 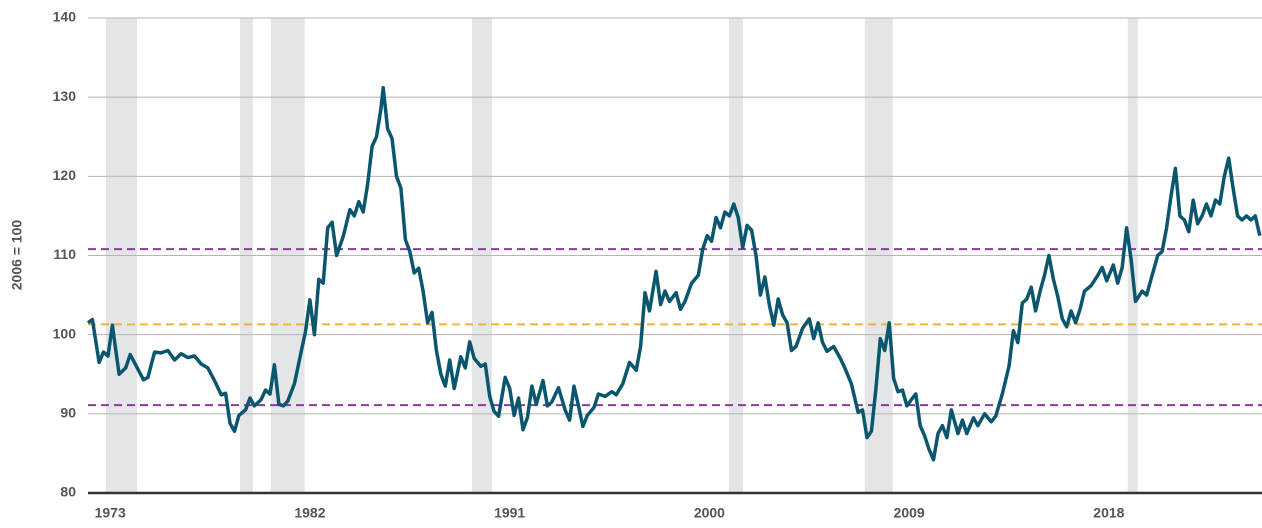 What do you see at coordinates (709, 513) in the screenshot?
I see `x-tick-label: 2000` at bounding box center [709, 513].